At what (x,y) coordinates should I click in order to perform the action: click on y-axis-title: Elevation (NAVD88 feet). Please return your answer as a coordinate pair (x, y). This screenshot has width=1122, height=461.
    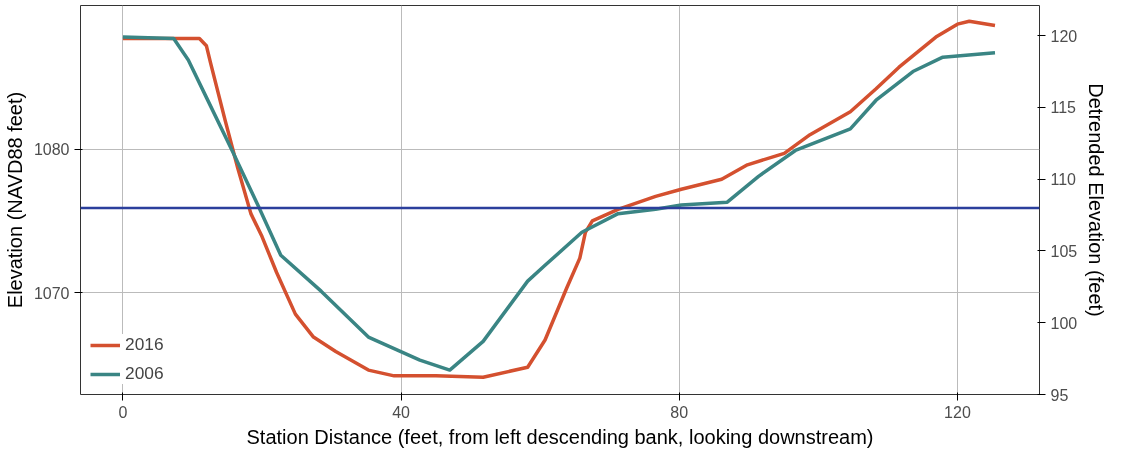
    Looking at the image, I should click on (14, 200).